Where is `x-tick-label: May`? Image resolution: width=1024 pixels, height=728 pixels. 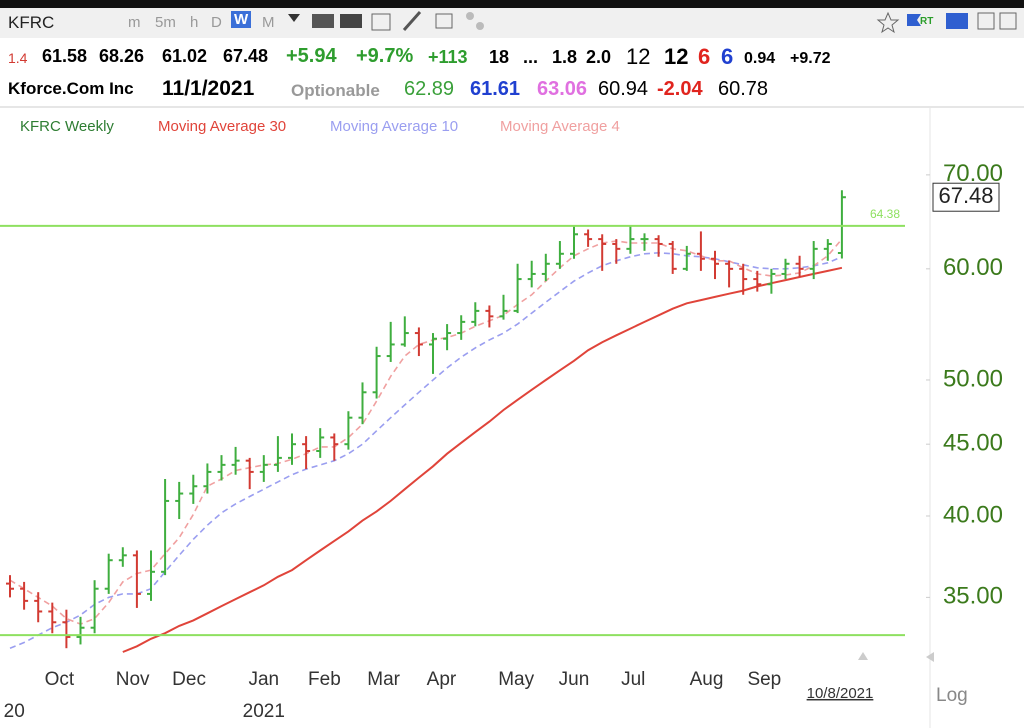
x-tick-label: May is located at coordinates (516, 679).